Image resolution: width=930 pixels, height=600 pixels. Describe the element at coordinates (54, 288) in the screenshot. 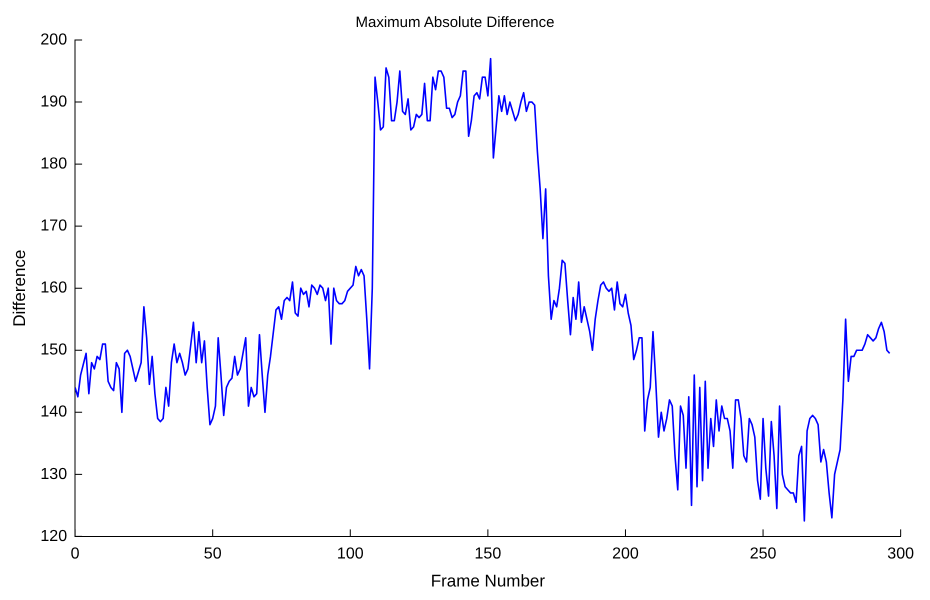

I see `y-tick-label: 160` at that location.